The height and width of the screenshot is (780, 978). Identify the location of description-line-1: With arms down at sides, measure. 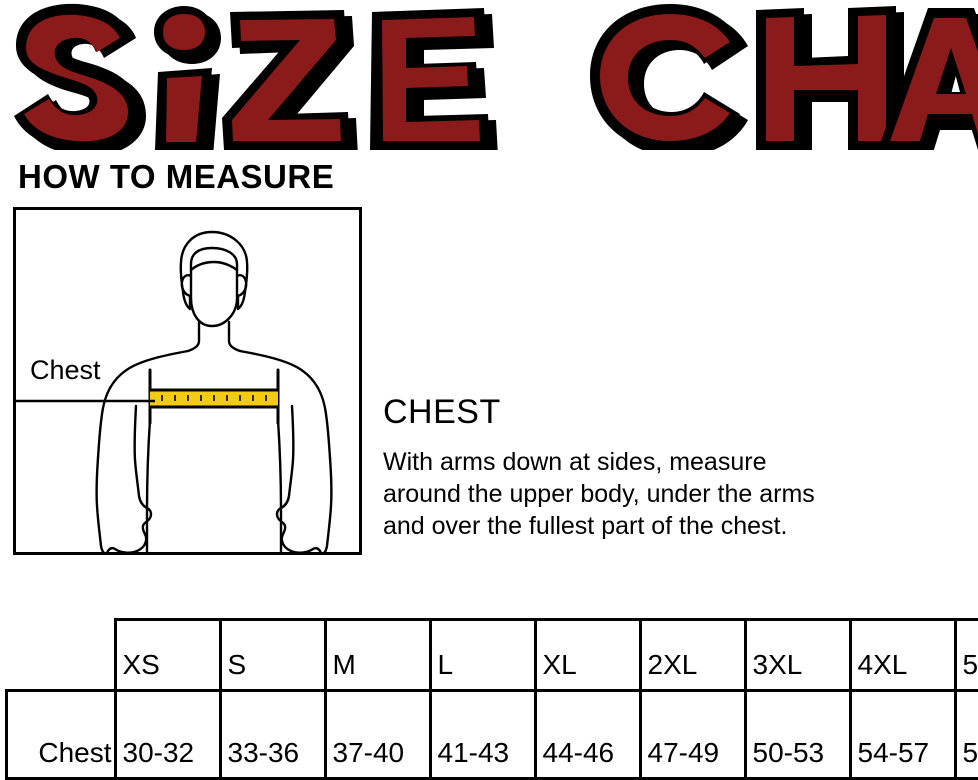
(675, 462).